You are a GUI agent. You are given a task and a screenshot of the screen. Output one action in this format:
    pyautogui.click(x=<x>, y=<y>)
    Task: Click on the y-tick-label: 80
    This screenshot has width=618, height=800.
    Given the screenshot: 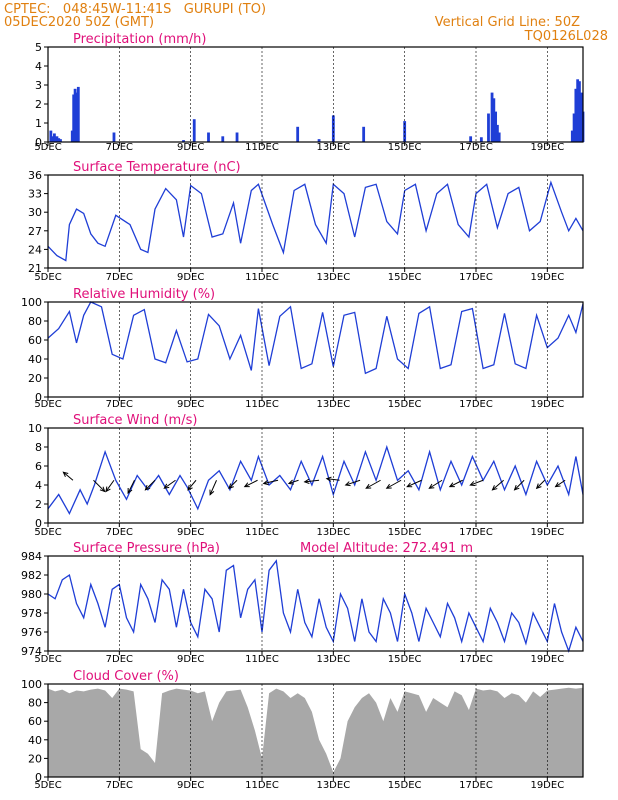 What is the action you would take?
    pyautogui.click(x=35, y=703)
    